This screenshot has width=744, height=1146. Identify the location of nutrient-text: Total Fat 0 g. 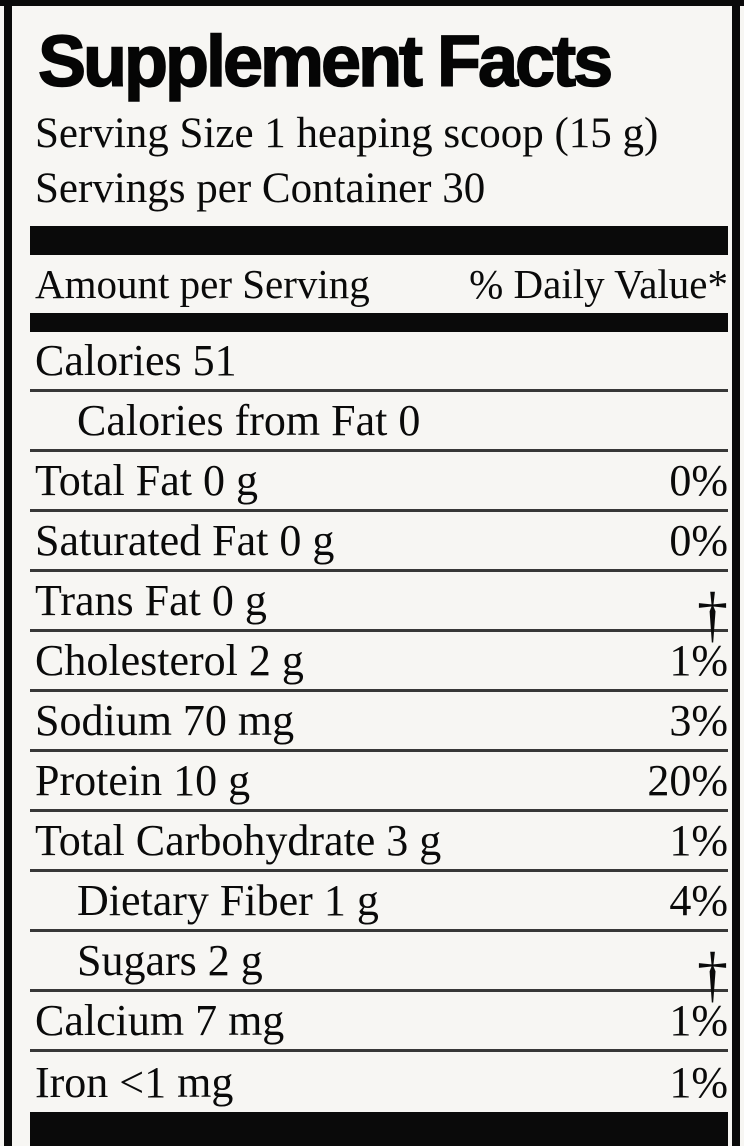
(147, 480).